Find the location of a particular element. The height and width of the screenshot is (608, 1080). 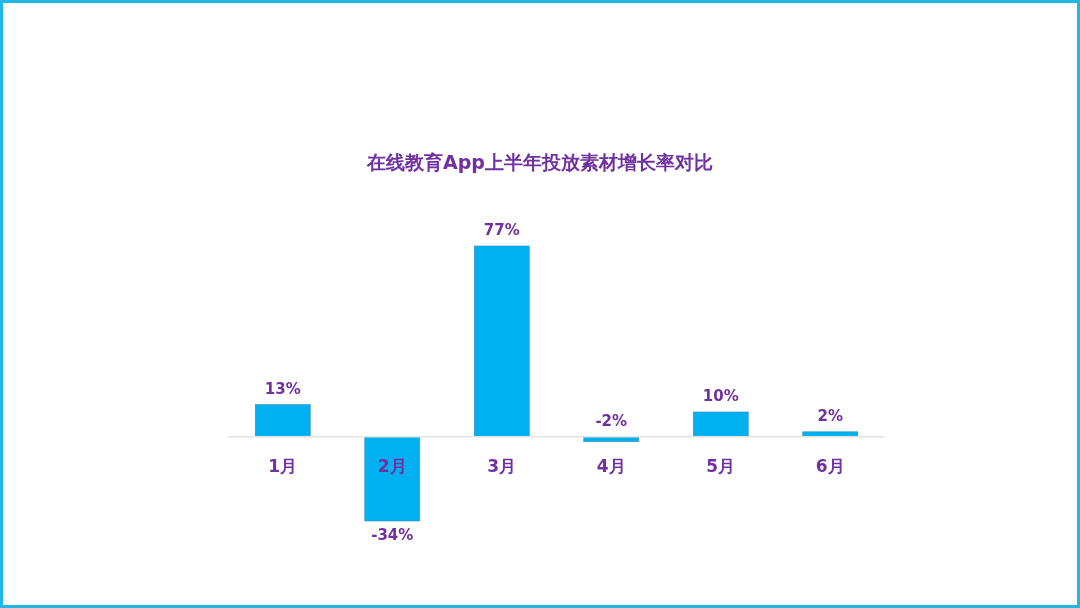

x-tick-label: 6月 is located at coordinates (830, 466).